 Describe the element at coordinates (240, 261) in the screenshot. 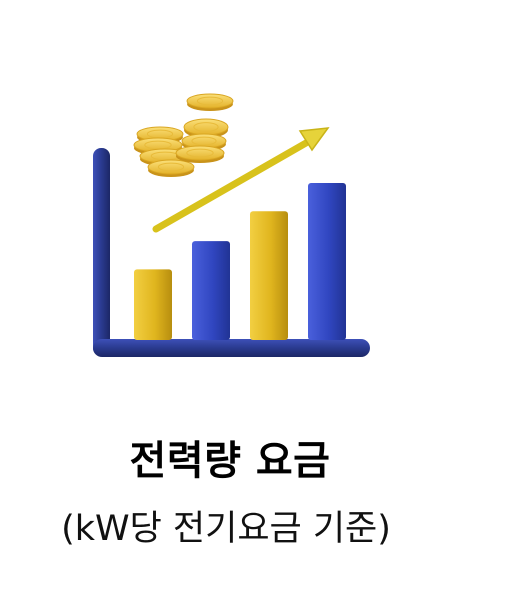

I see `chart-bars` at that location.